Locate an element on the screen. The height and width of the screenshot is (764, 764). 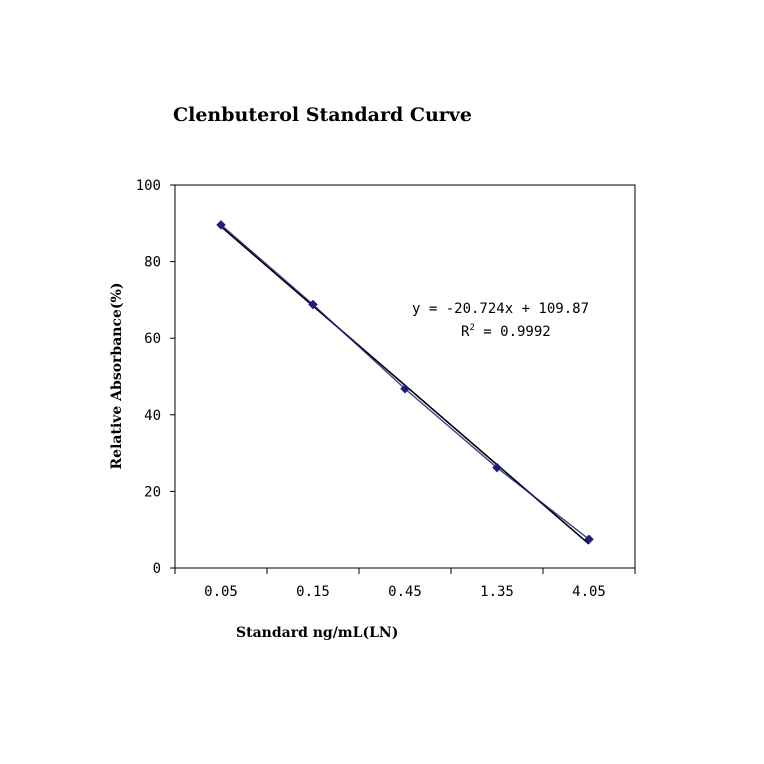
x-axis: 0.05 0.15 0.45 1.35 4.05 is located at coordinates (405, 584).